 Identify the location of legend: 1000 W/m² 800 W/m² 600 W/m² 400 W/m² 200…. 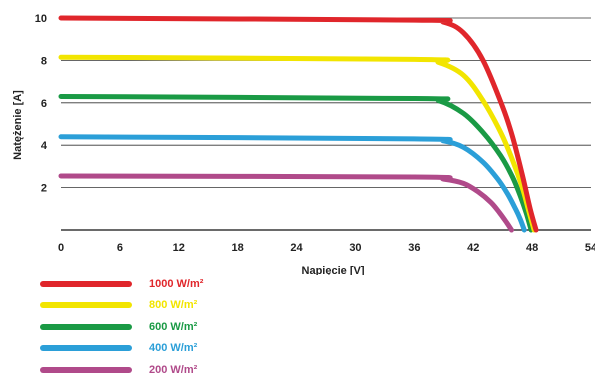
(121, 327).